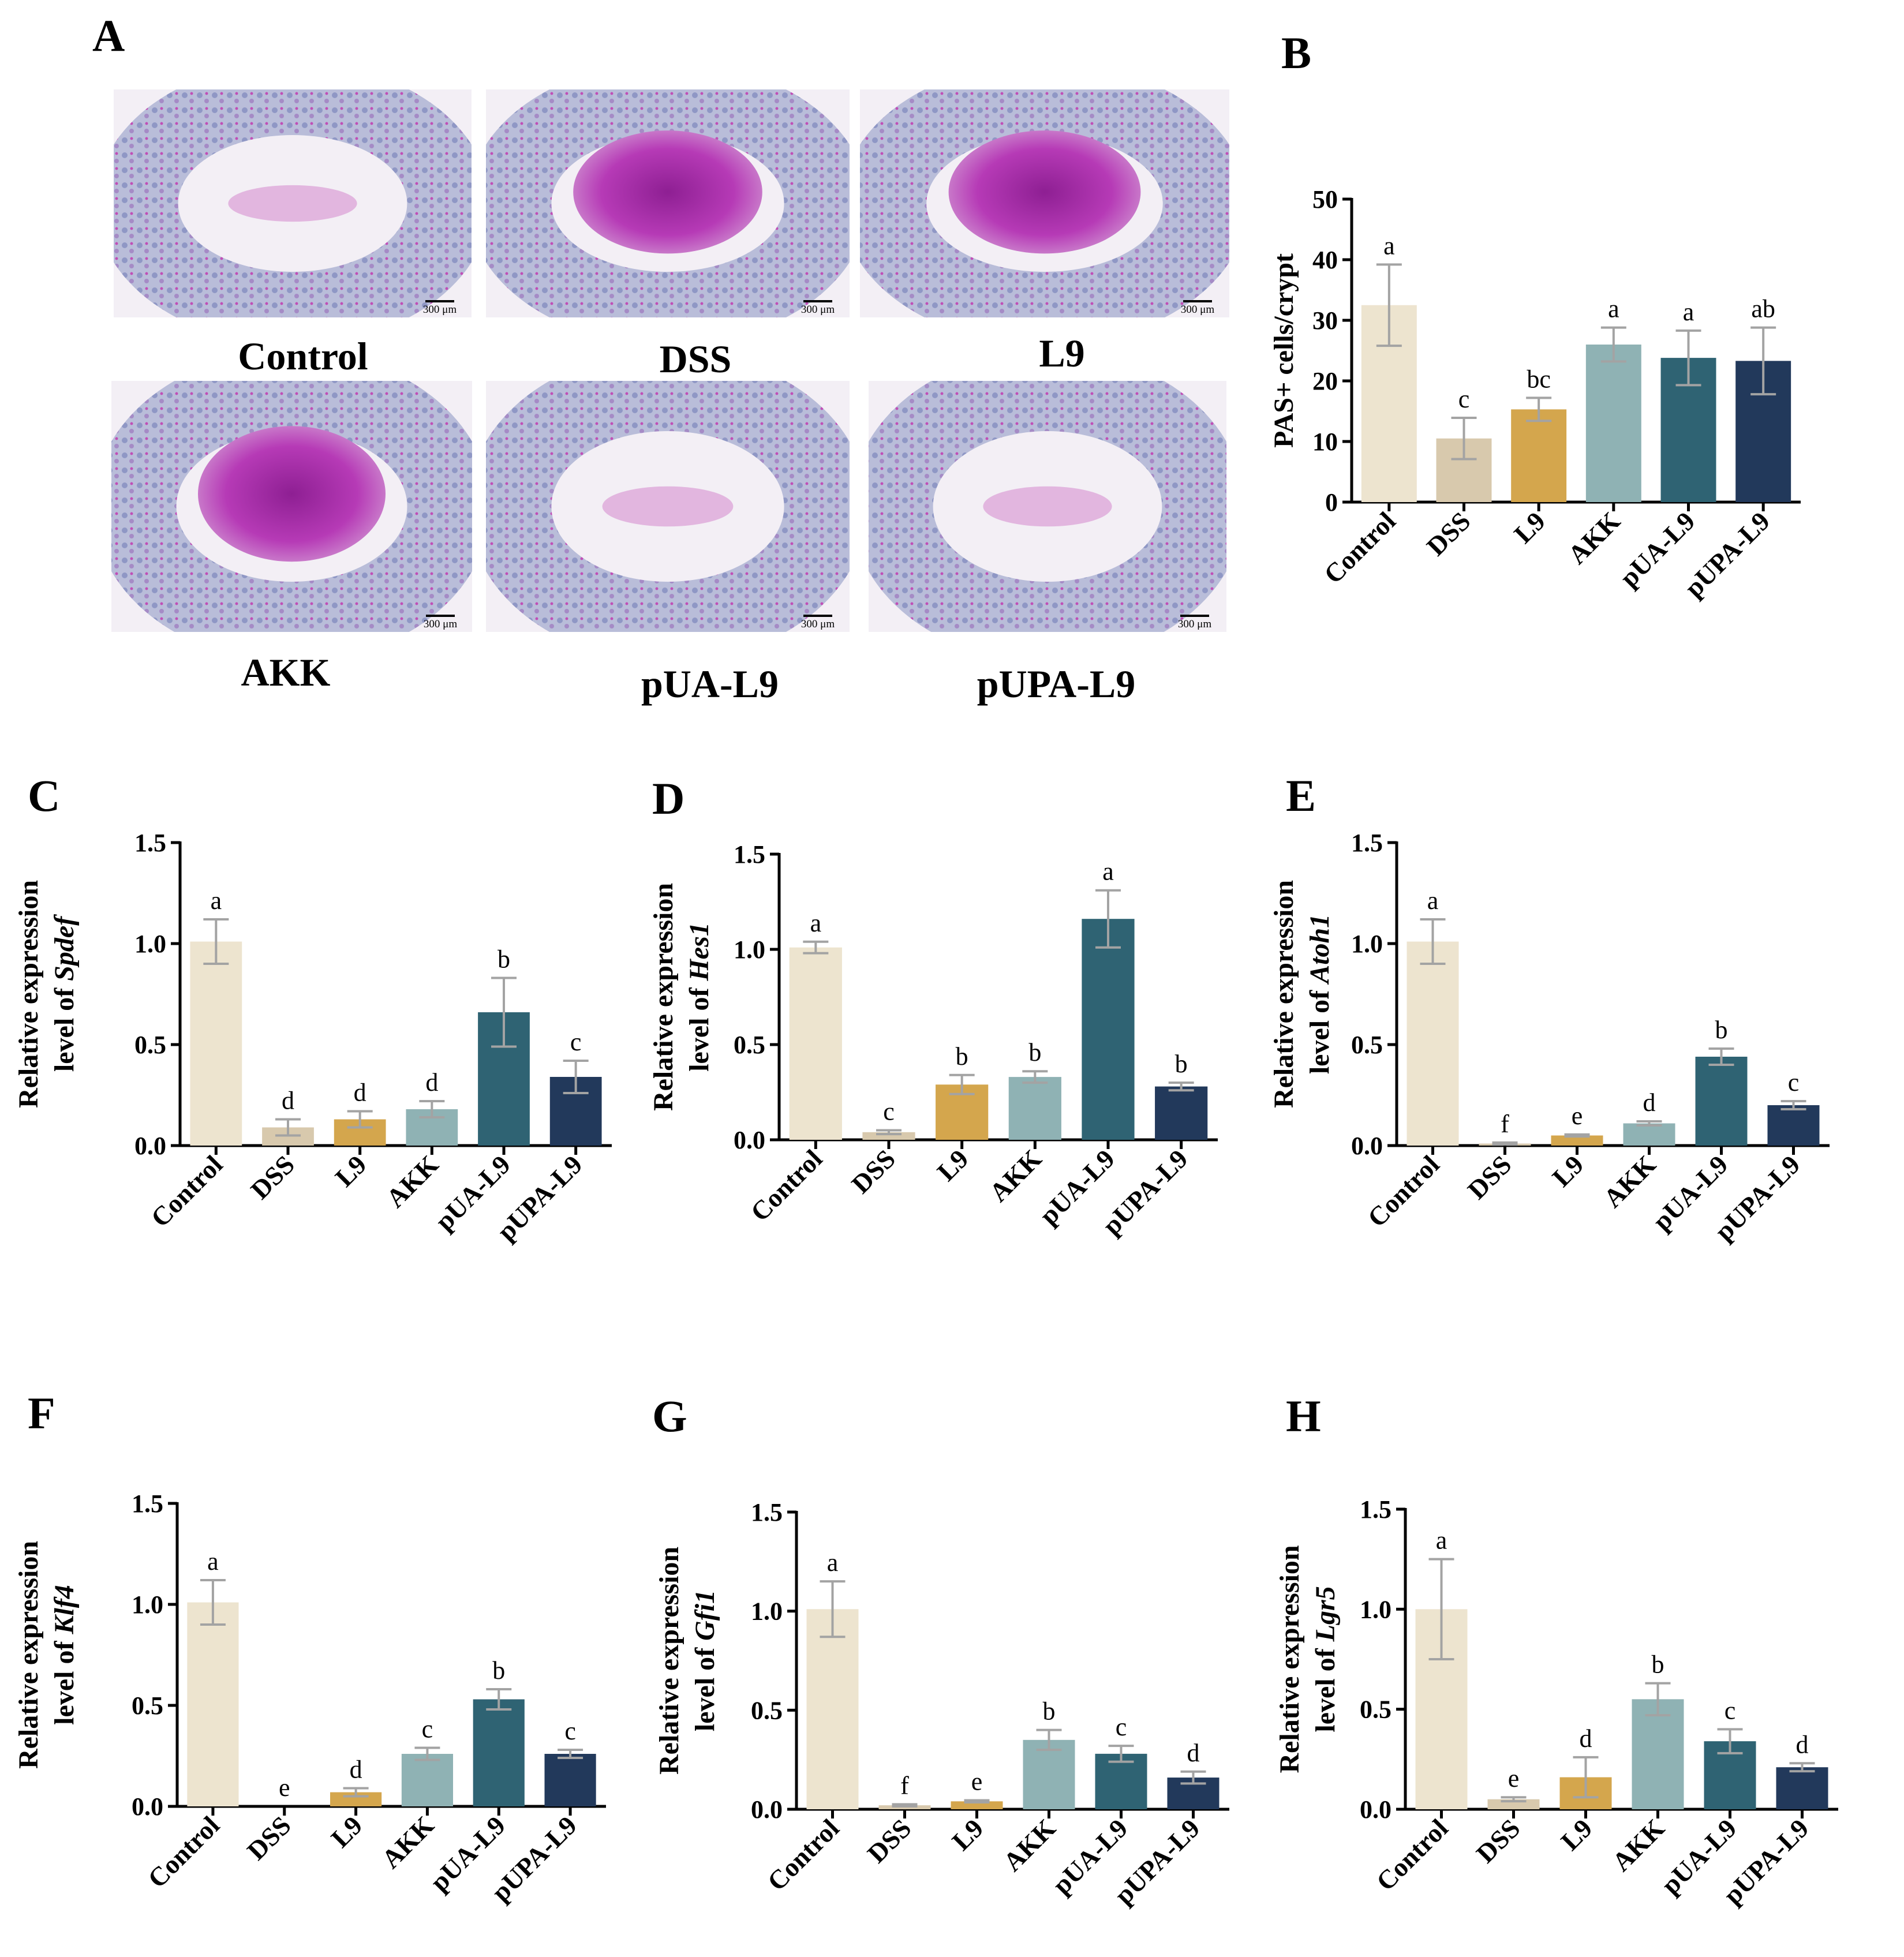 This screenshot has height=1957, width=1904. I want to click on histology-caption-l9: L9, so click(1061, 353).